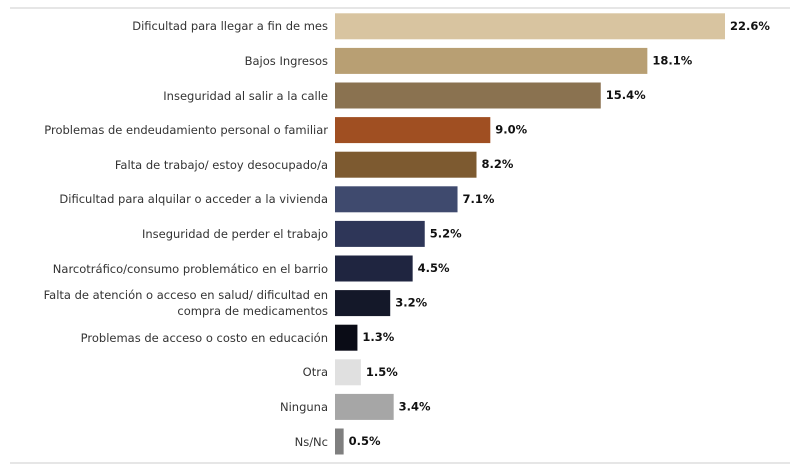 The width and height of the screenshot is (800, 473). Describe the element at coordinates (511, 130) in the screenshot. I see `value-label: 9.0%` at that location.